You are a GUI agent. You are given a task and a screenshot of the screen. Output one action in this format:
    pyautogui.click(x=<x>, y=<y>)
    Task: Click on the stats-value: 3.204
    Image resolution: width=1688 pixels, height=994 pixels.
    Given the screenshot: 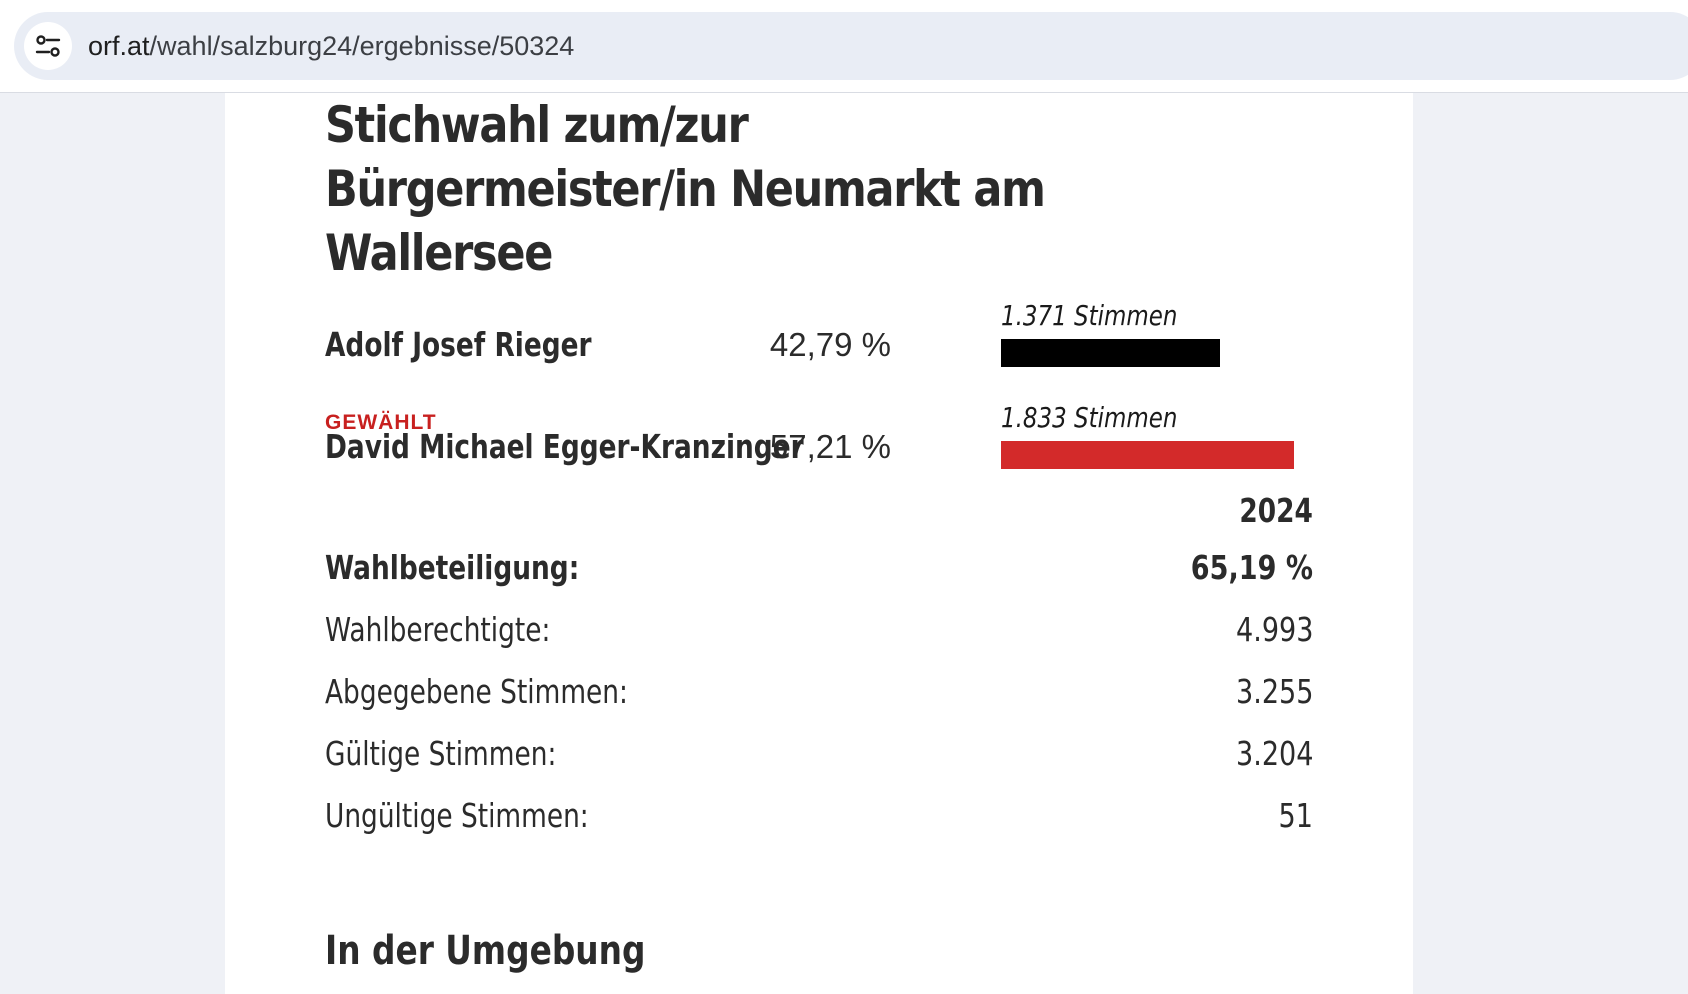 What is the action you would take?
    pyautogui.click(x=1274, y=753)
    